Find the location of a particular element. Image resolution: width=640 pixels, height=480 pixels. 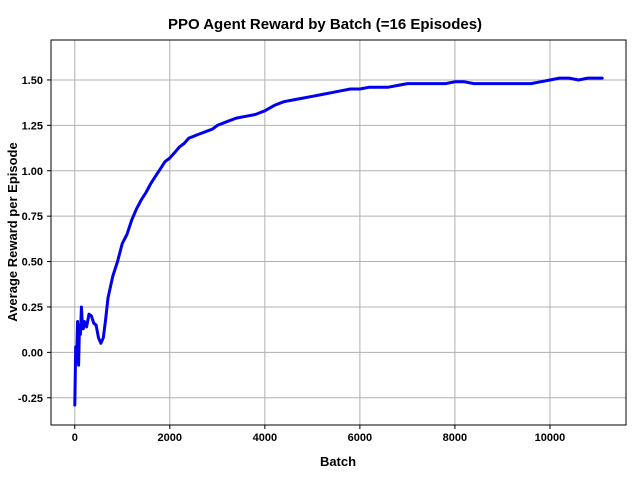

y-tick-label: 1.25 is located at coordinates (32, 126).